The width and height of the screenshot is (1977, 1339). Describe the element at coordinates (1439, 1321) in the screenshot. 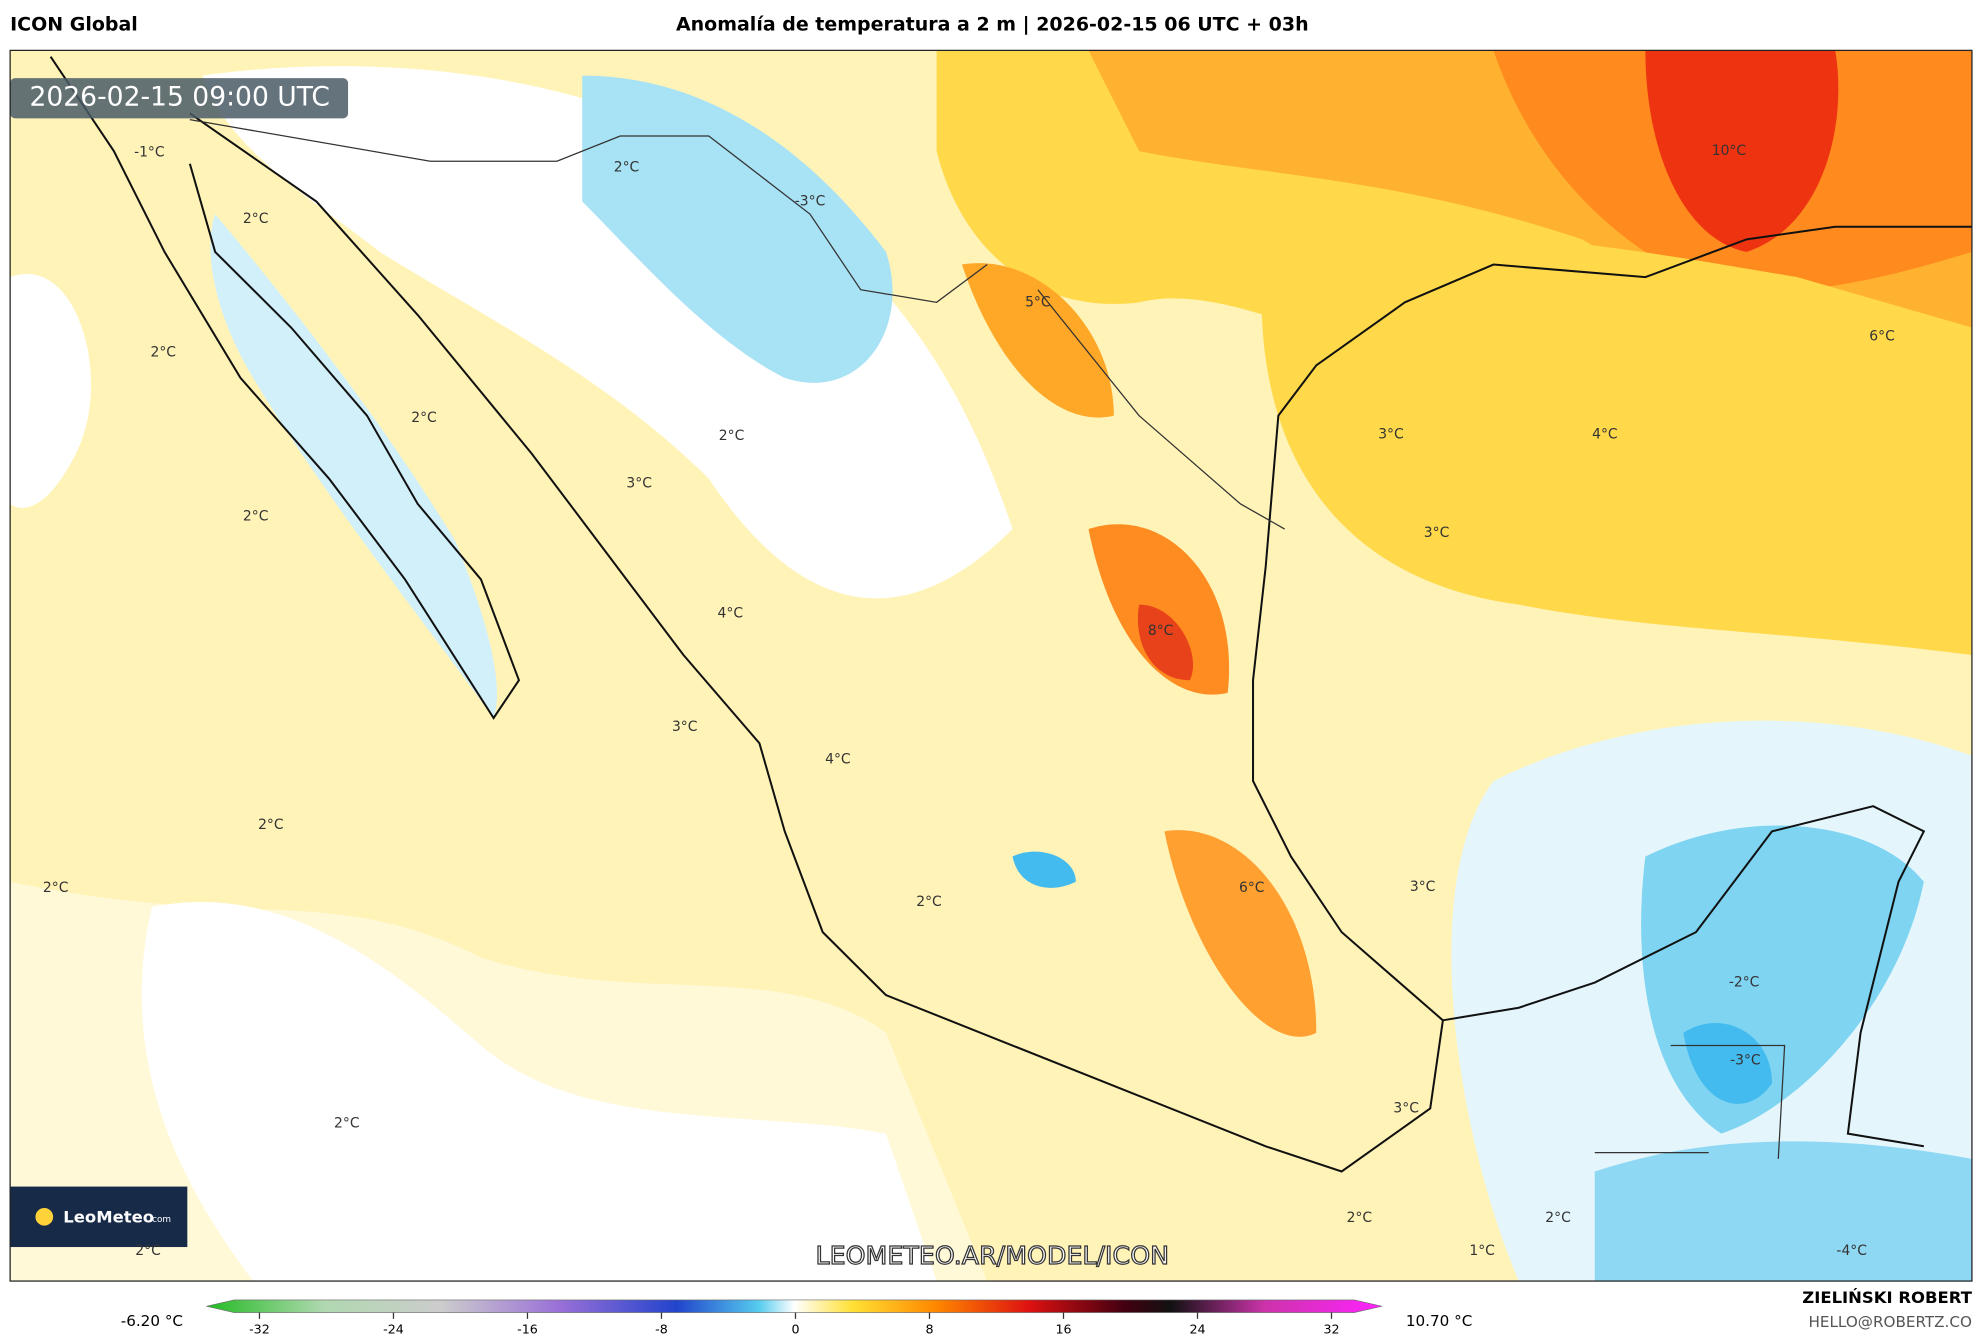

I see `colorbar-max: 10.70 °C` at that location.